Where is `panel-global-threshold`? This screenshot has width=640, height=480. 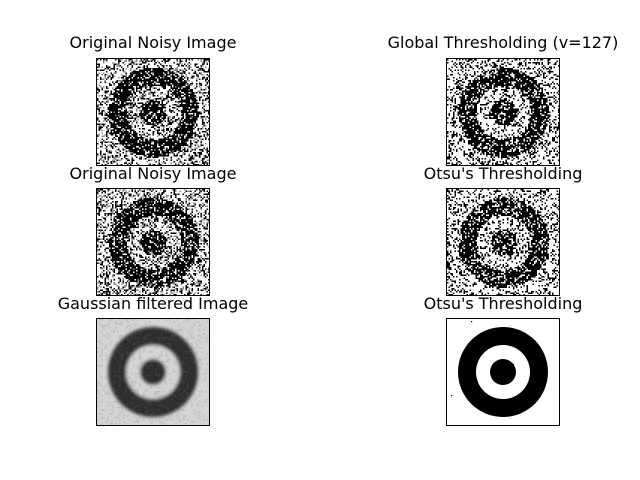
panel-global-threshold is located at coordinates (503, 112).